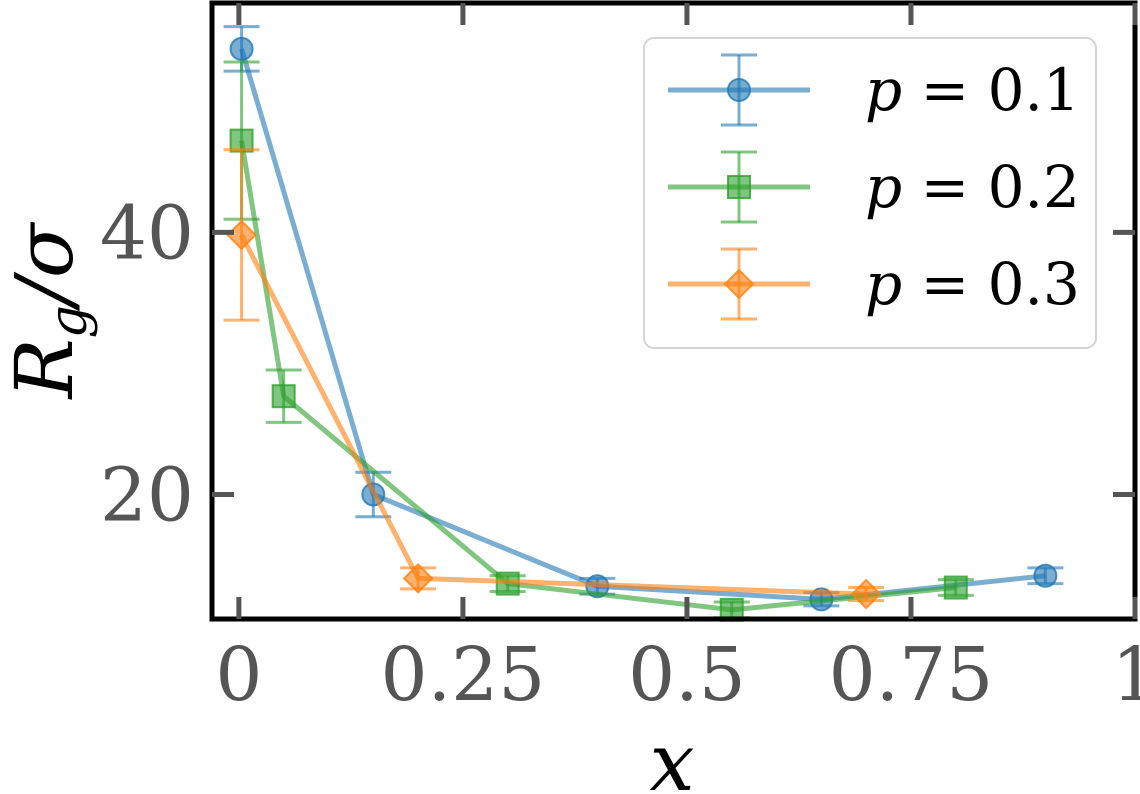  I want to click on legend-entry-3: p = 0.3, so click(874, 284).